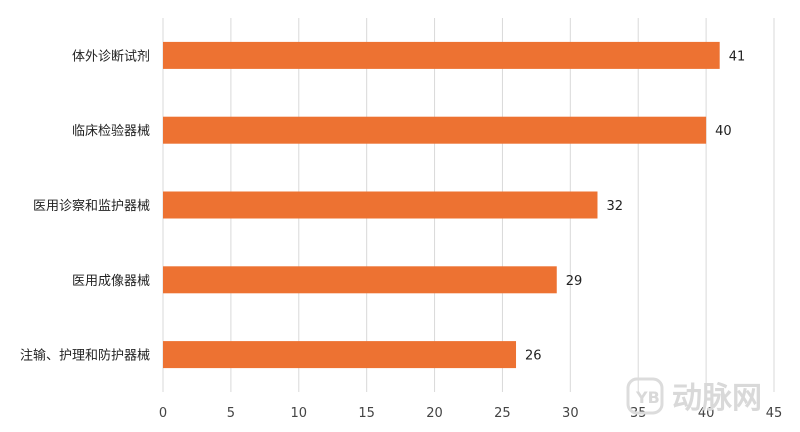 The width and height of the screenshot is (800, 432). I want to click on data-label-1: 40, so click(723, 131).